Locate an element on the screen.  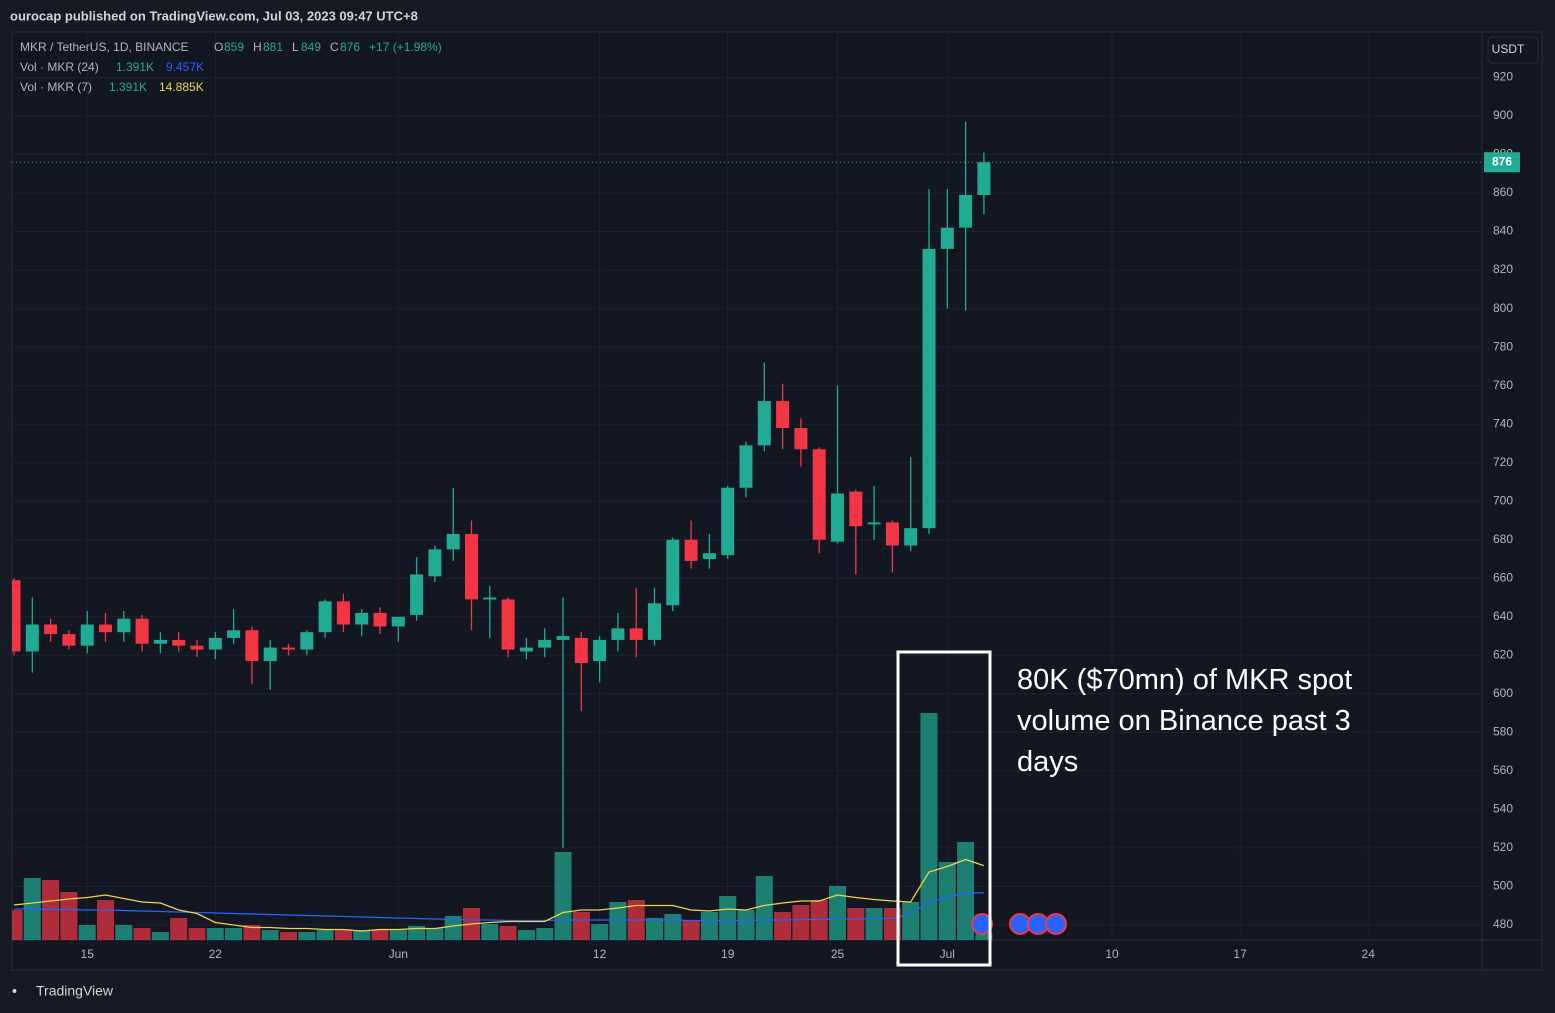
y-tick-label: 720 is located at coordinates (1503, 462).